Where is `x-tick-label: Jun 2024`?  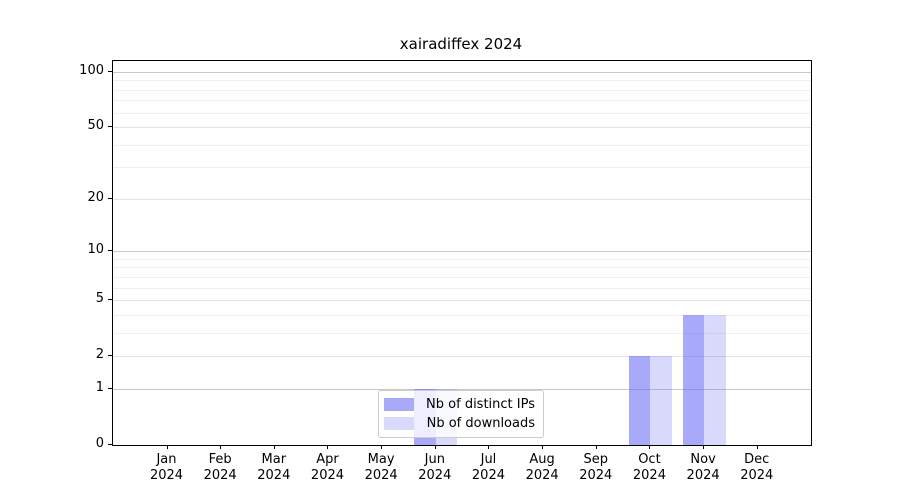
x-tick-label: Jun 2024 is located at coordinates (435, 468).